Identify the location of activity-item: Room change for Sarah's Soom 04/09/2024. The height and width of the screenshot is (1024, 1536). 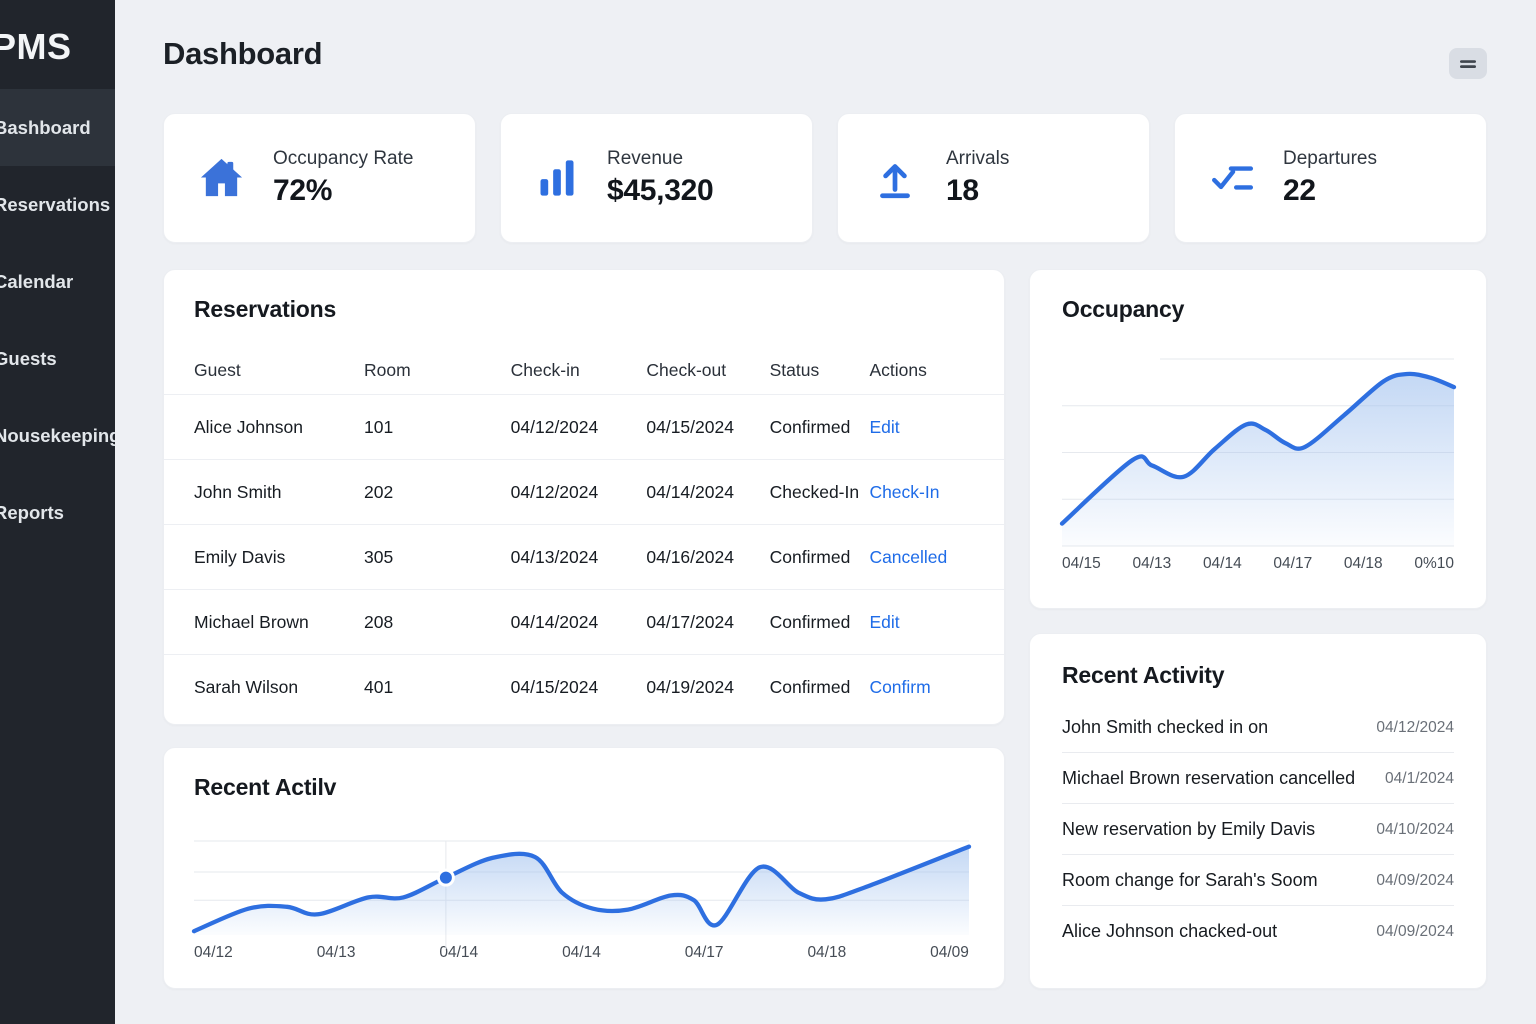
(1258, 880).